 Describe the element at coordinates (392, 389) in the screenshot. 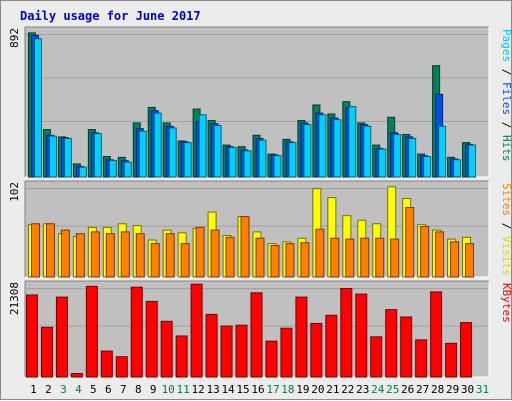

I see `x-tick-label-day-25: 25` at that location.